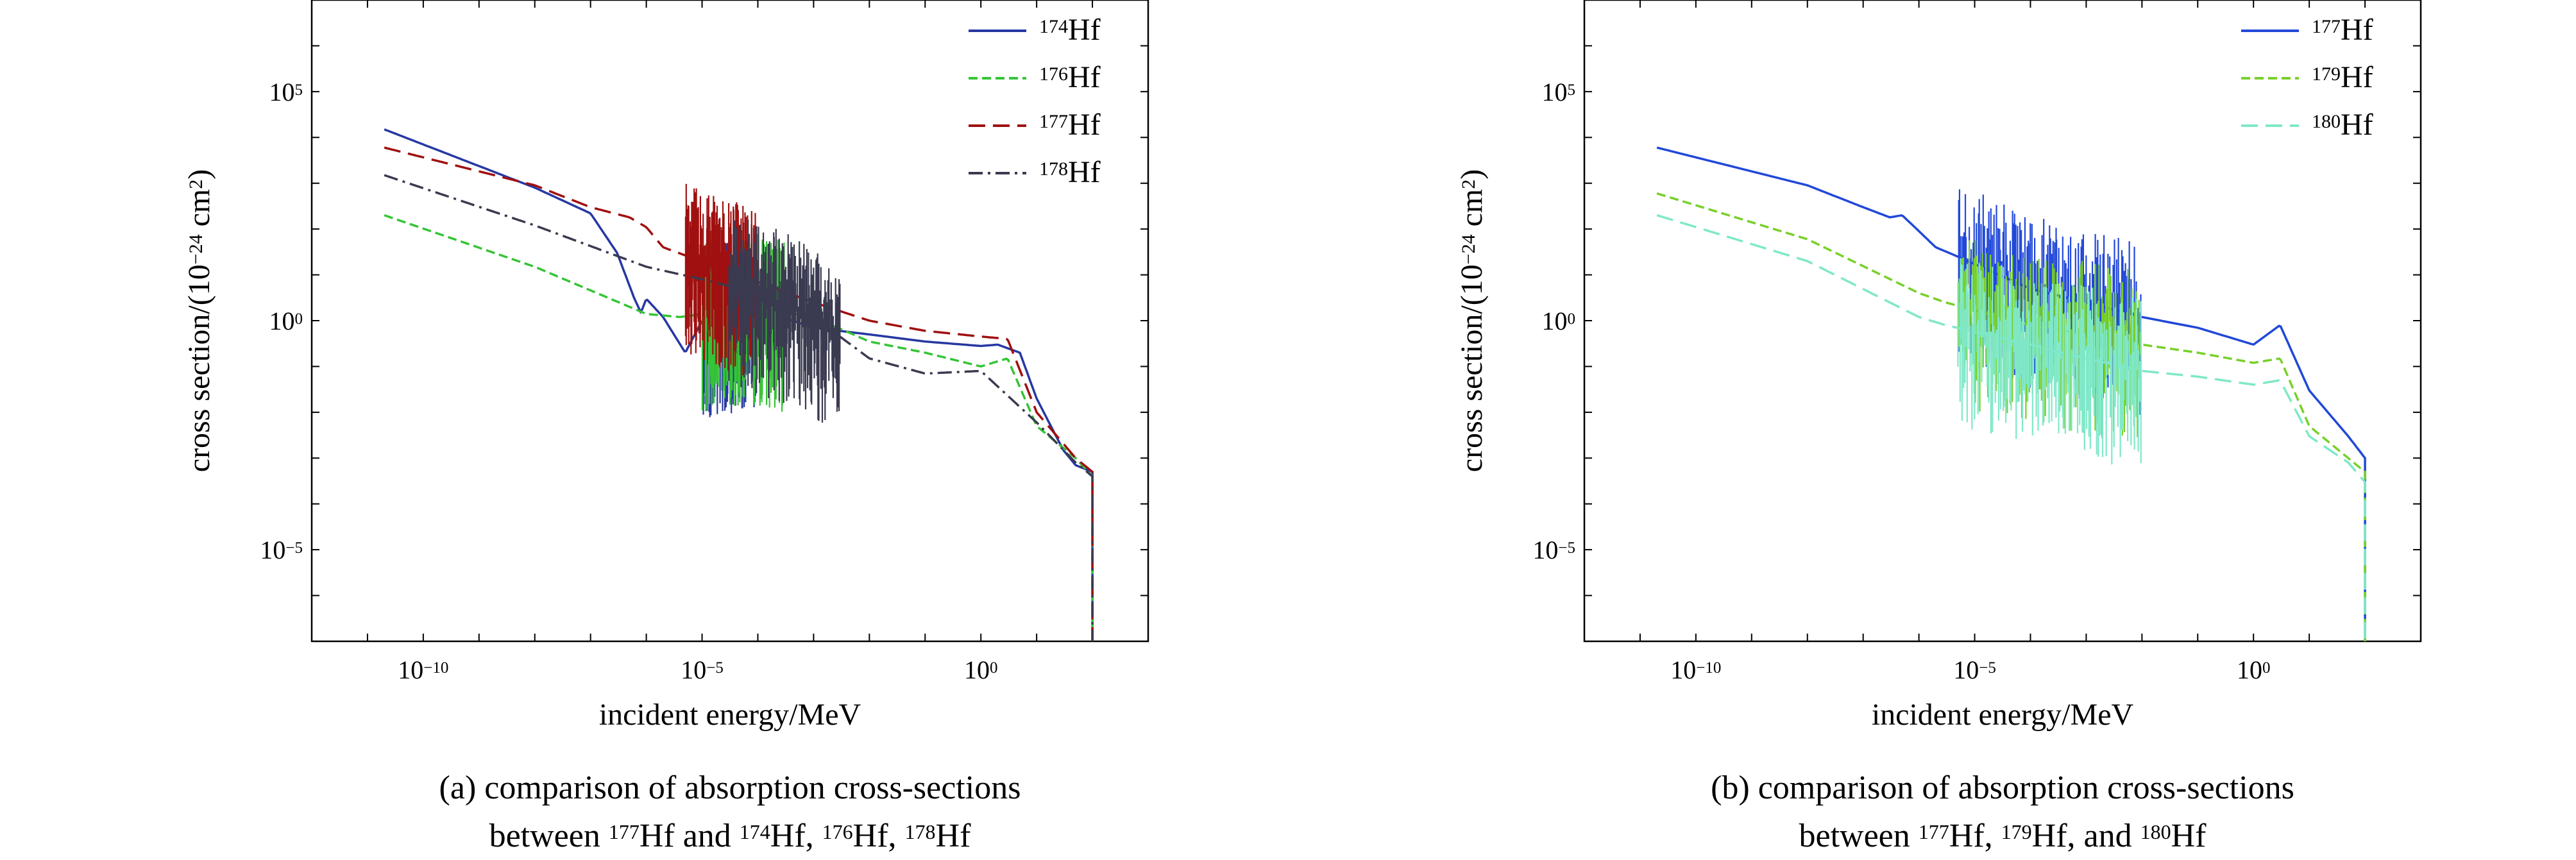 This screenshot has width=2576, height=860. What do you see at coordinates (2003, 836) in the screenshot?
I see `caption-line-2: between 177Hf, 179Hf, and 180Hf` at bounding box center [2003, 836].